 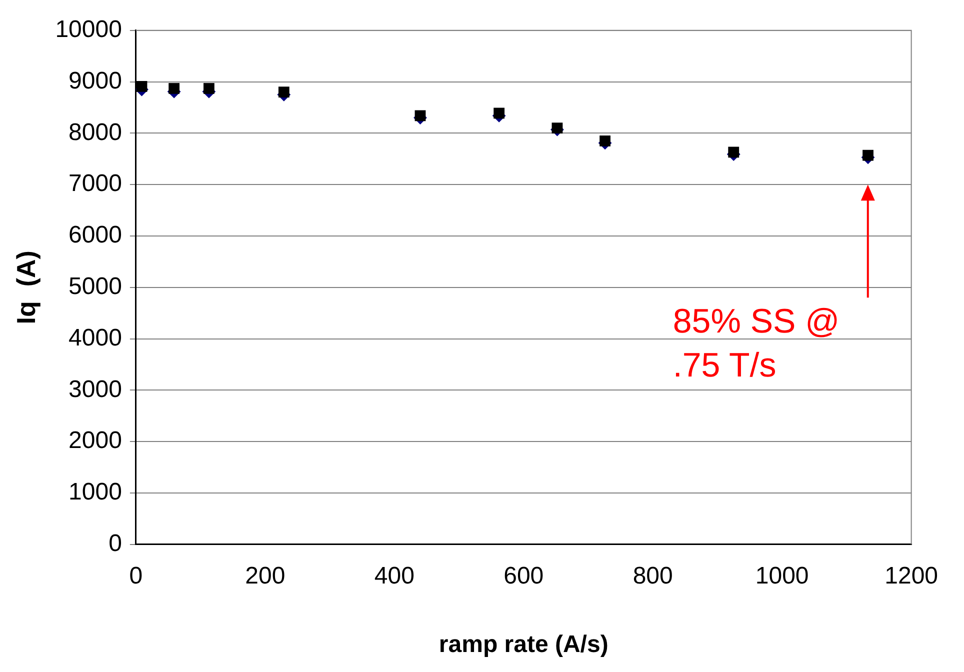 I want to click on y-tick-label: 1000, so click(x=95, y=492).